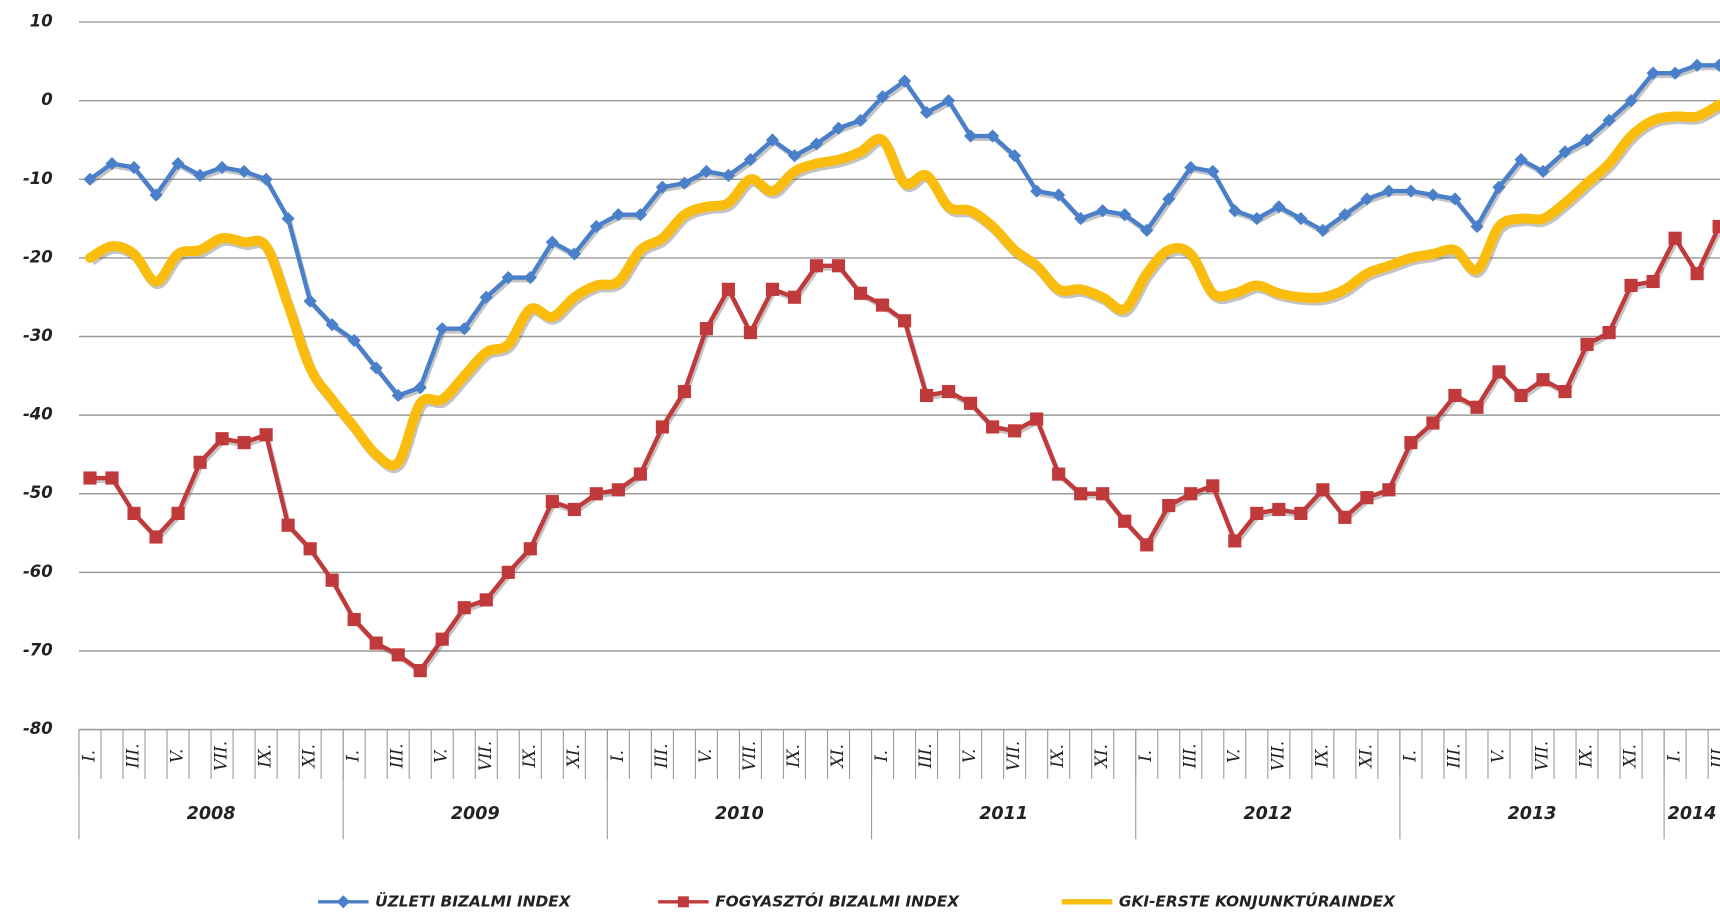 The height and width of the screenshot is (914, 1720). I want to click on year-label: 2013, so click(1532, 814).